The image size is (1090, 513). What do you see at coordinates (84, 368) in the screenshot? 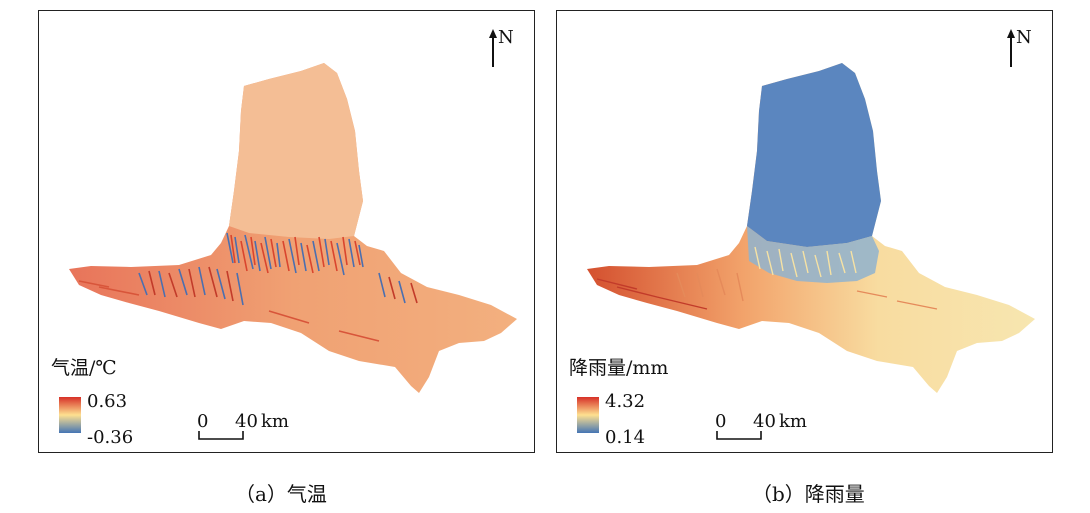
I see `legend-title: 气温/℃` at bounding box center [84, 368].